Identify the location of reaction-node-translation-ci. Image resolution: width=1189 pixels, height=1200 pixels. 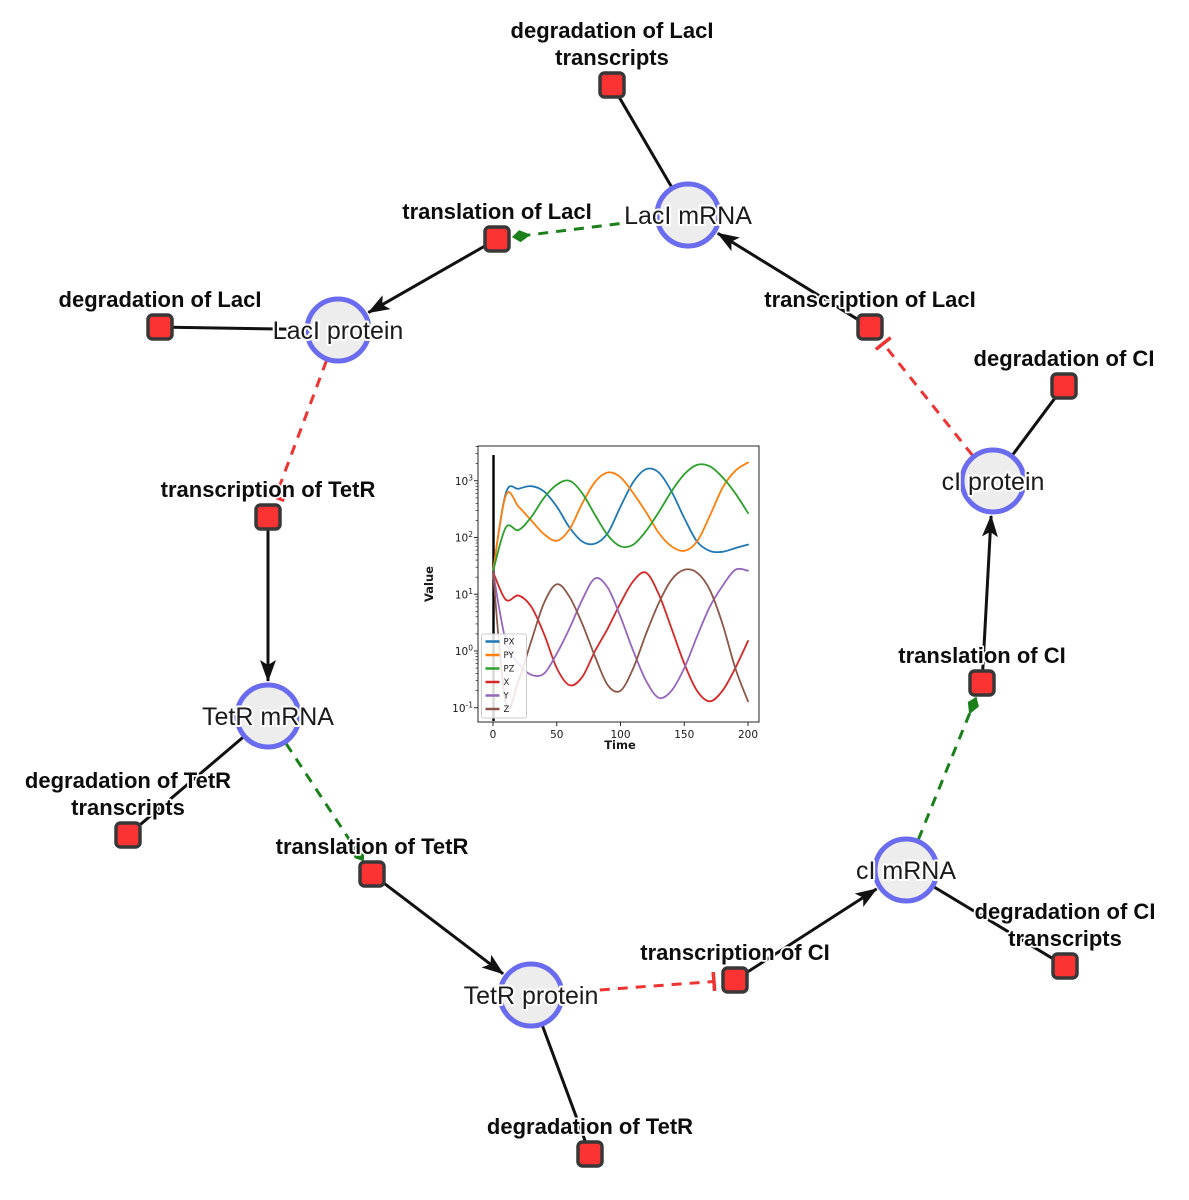
(982, 683).